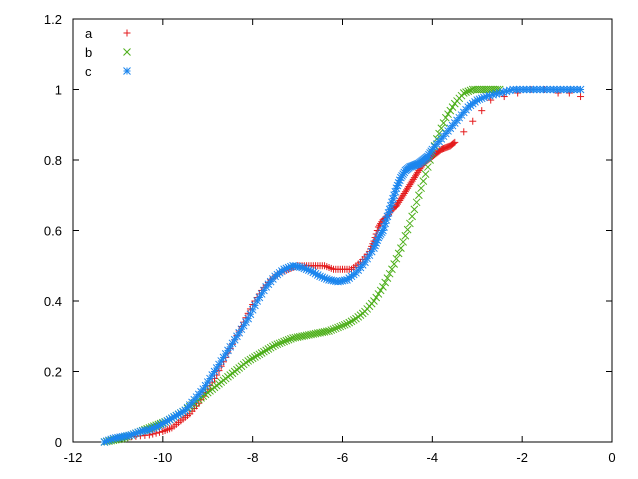 The width and height of the screenshot is (638, 479). Describe the element at coordinates (88, 71) in the screenshot. I see `legend-label-c: c` at that location.